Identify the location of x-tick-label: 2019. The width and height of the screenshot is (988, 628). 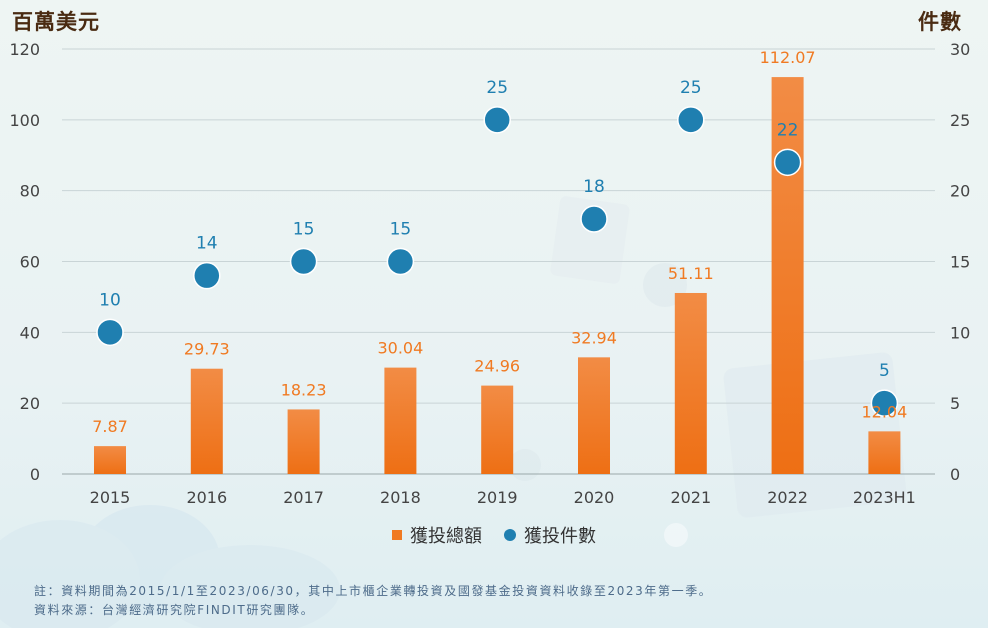
(497, 497).